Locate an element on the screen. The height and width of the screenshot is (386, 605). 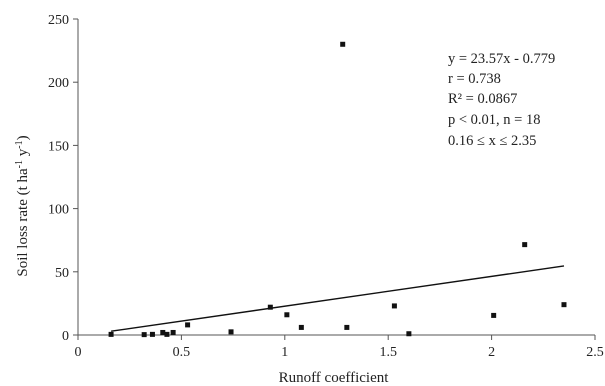
y-tick-label: 150 is located at coordinates (58, 146).